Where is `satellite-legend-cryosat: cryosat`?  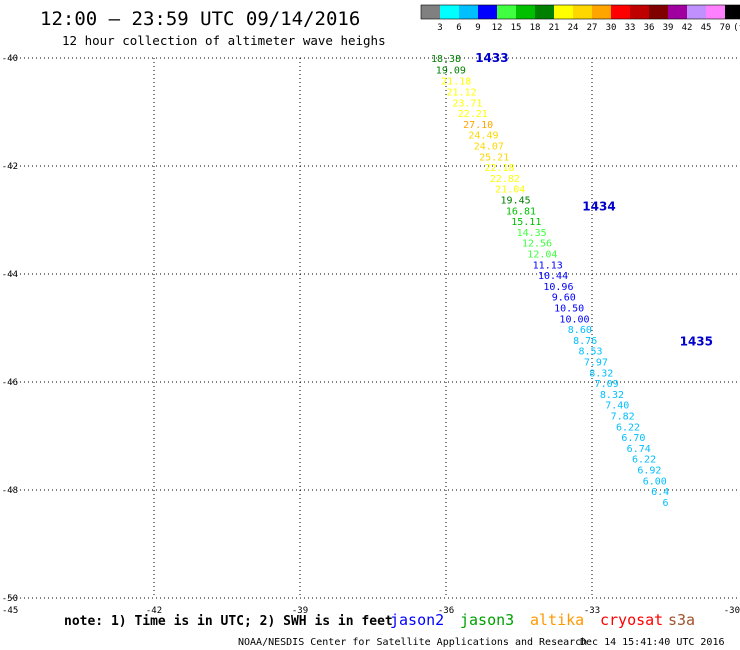 satellite-legend-cryosat: cryosat is located at coordinates (631, 620).